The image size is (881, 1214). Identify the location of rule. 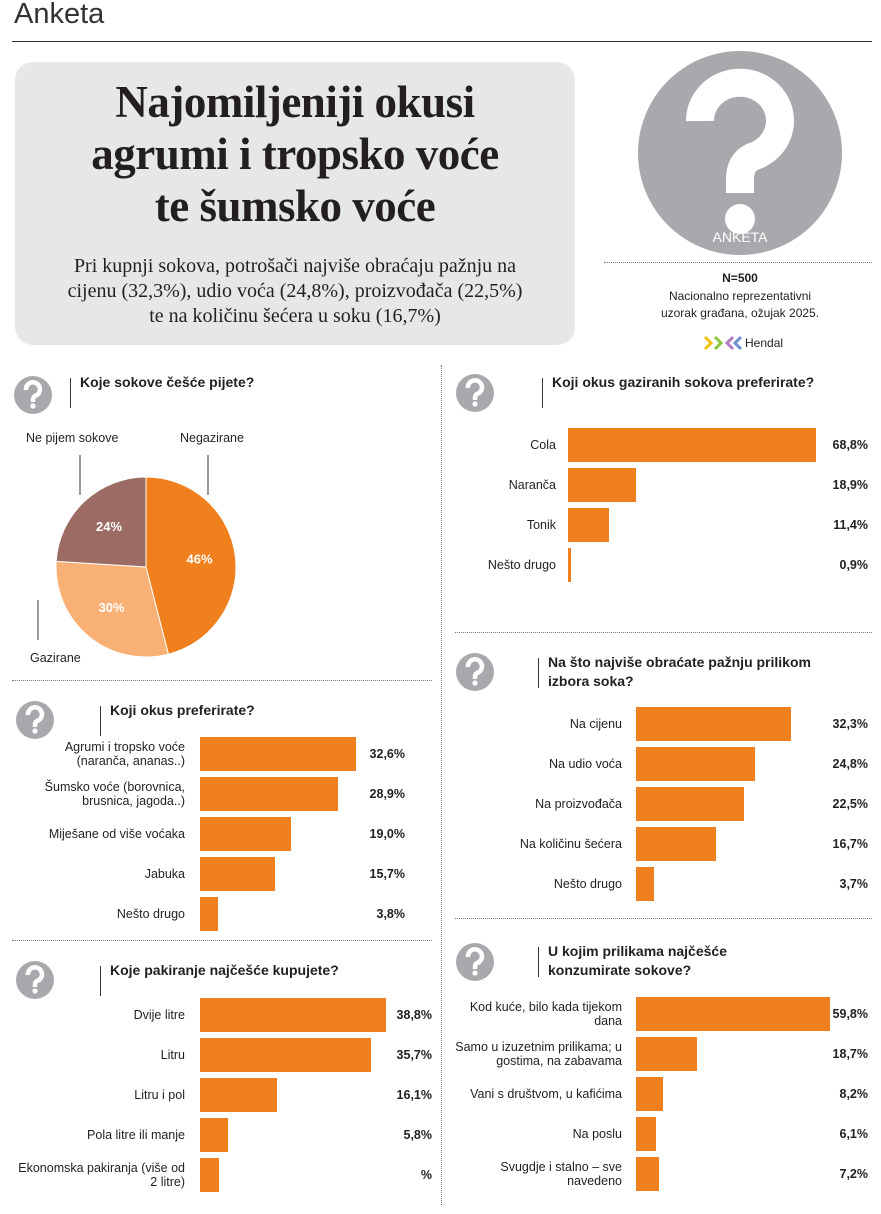
(442, 41).